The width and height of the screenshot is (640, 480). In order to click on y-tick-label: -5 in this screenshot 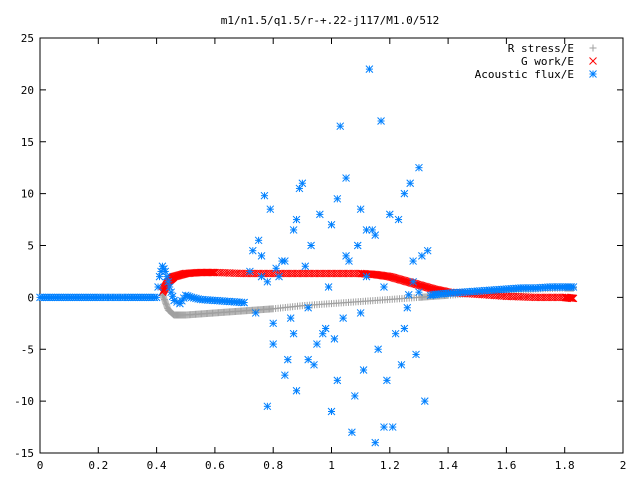, I will do `click(27, 349)`.